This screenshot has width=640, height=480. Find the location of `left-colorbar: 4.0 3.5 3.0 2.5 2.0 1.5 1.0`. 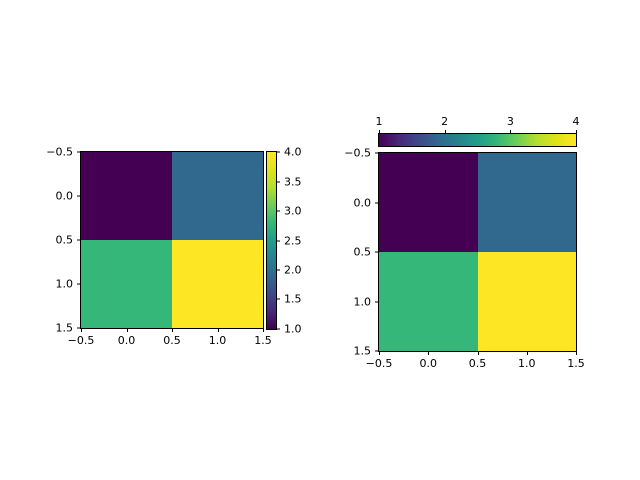

left-colorbar: 4.0 3.5 3.0 2.5 2.0 1.5 1.0 is located at coordinates (284, 241).